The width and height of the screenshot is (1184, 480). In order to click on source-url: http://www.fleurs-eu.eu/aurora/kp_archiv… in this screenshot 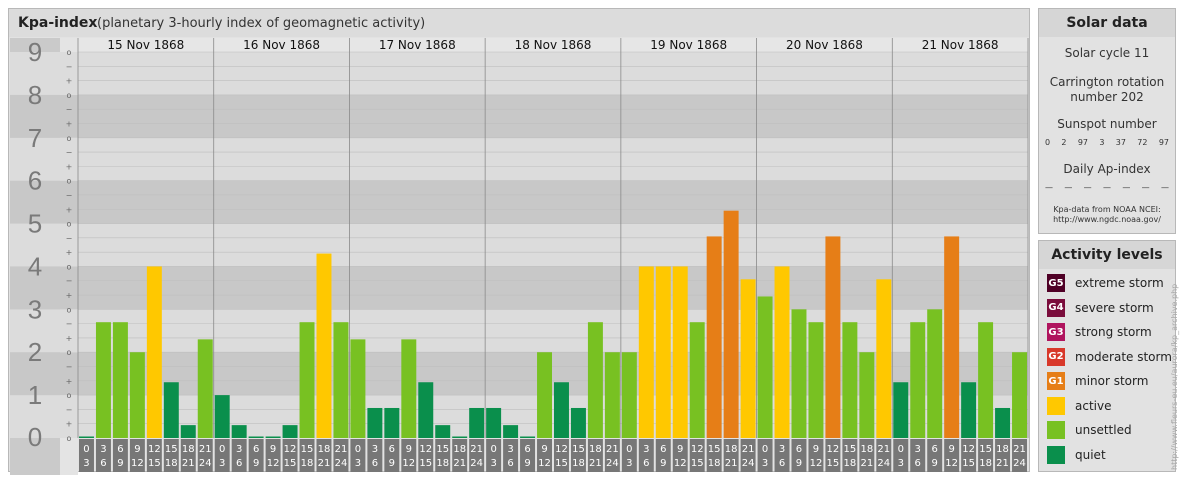, I will do `click(1174, 376)`.